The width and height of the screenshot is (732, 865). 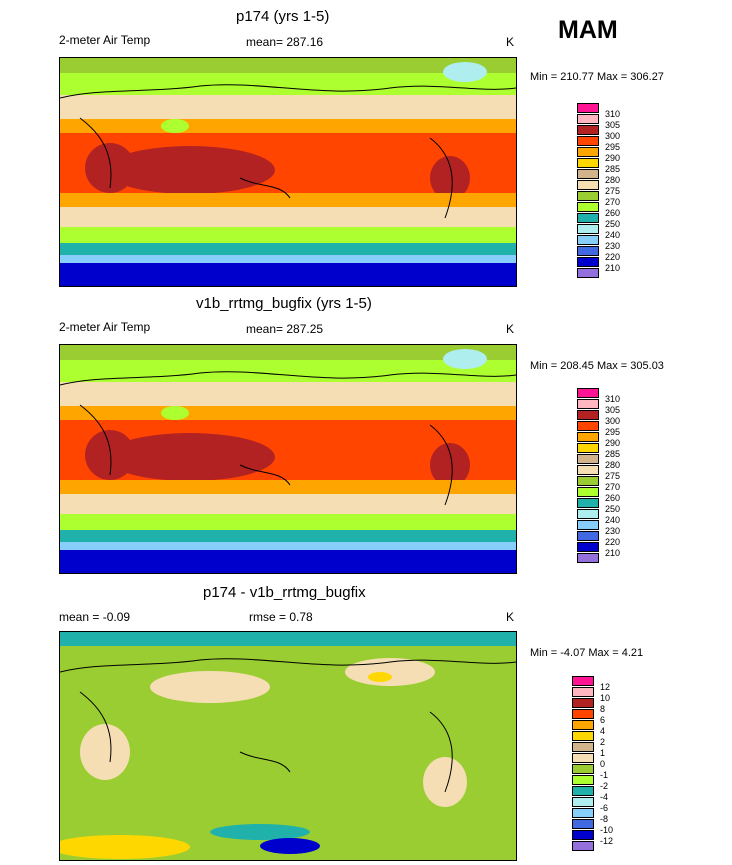 What do you see at coordinates (597, 77) in the screenshot?
I see `panel-top-minmax: Min = 210.77 Max = 306.27` at bounding box center [597, 77].